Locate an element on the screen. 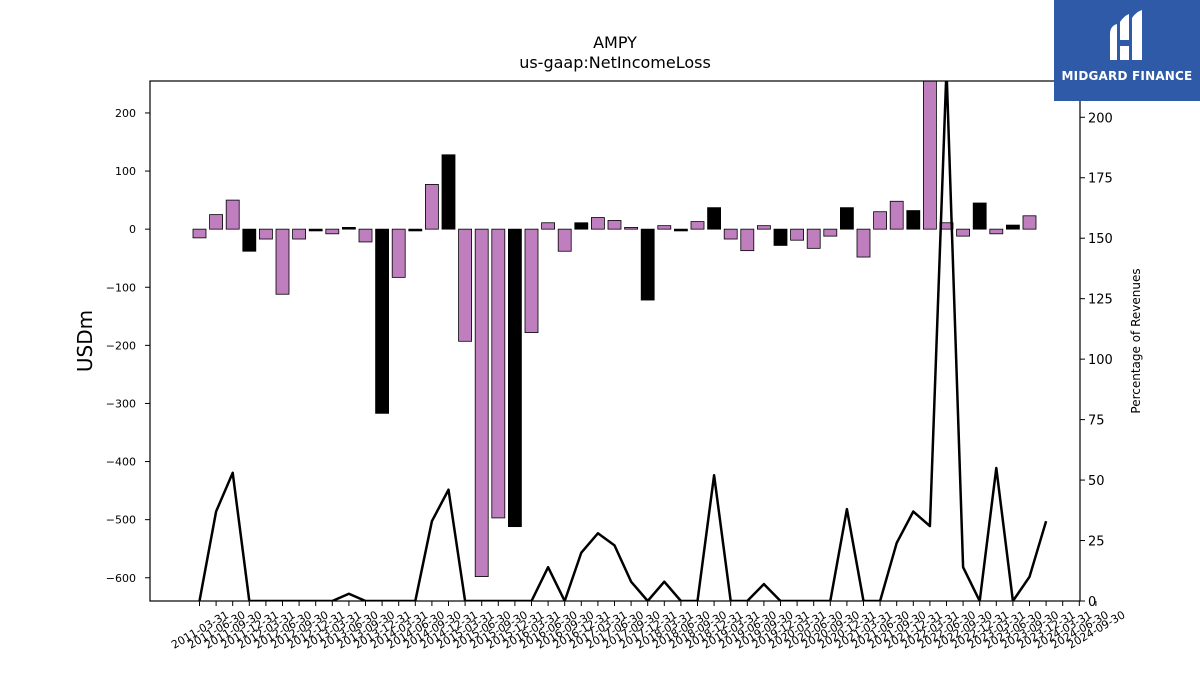 This screenshot has width=1200, height=675. y2-tick-label: 50 is located at coordinates (1096, 481).